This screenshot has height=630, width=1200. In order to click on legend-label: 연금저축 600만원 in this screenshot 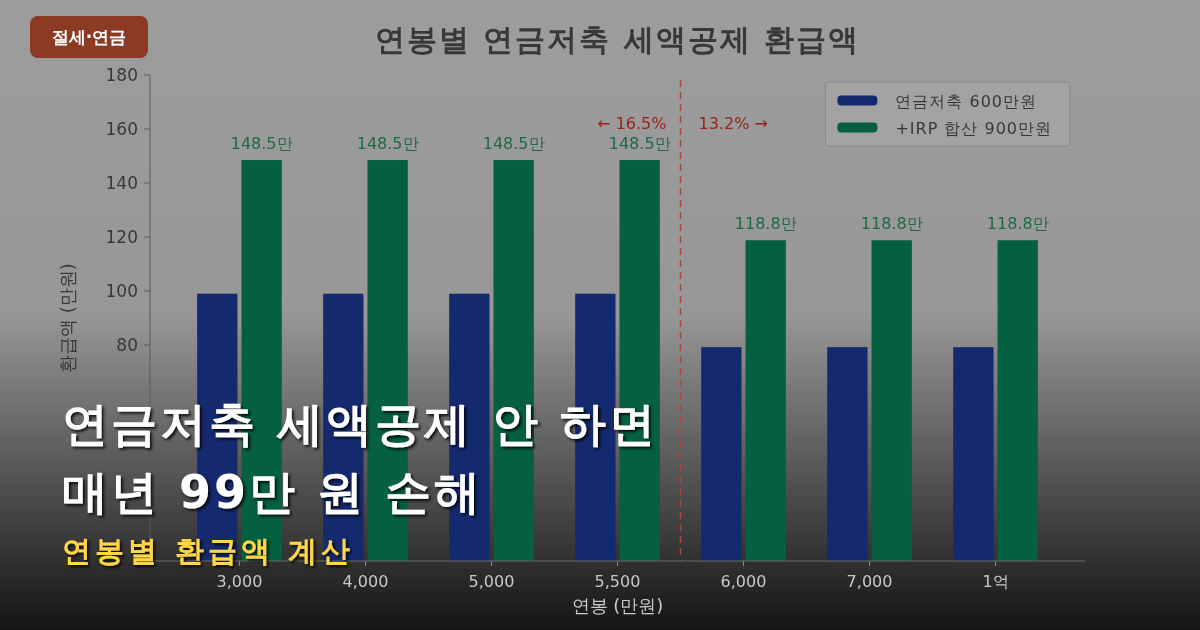, I will do `click(966, 101)`.